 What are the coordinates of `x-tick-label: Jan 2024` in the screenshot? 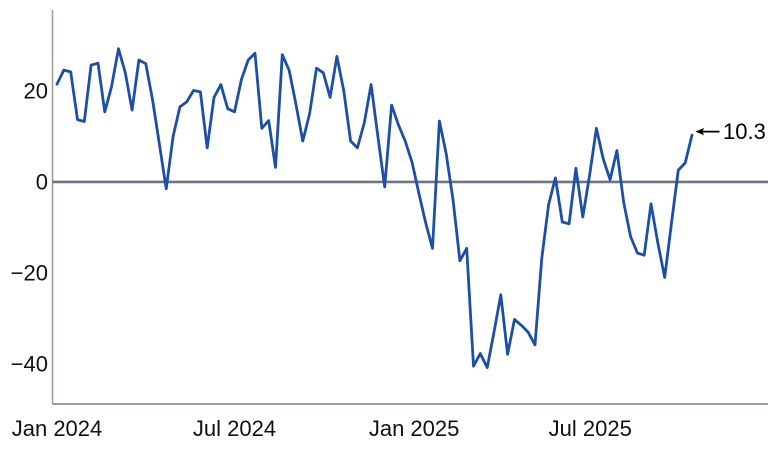 It's located at (57, 428).